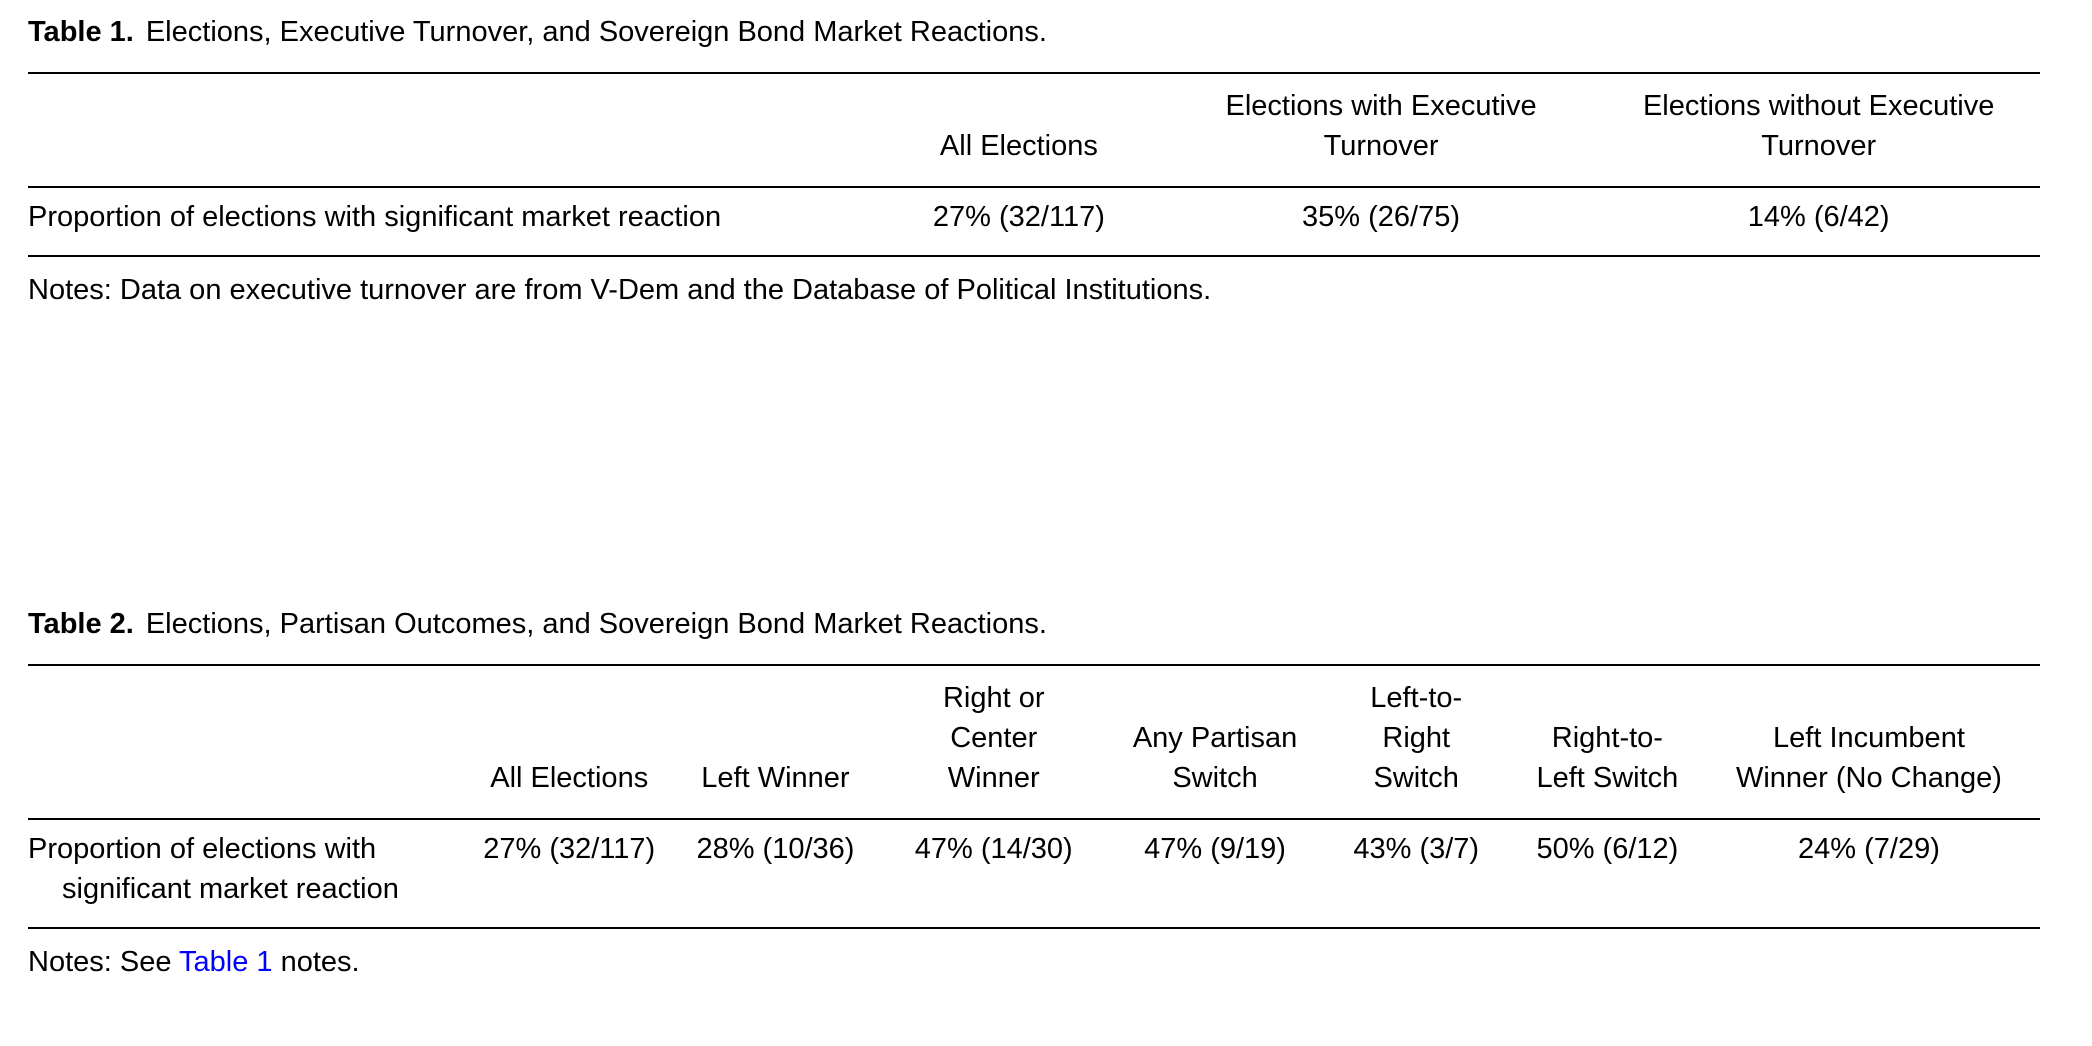  Describe the element at coordinates (1607, 874) in the screenshot. I see `table2-cell-right-to-left-switch: 50% (6/12)` at that location.